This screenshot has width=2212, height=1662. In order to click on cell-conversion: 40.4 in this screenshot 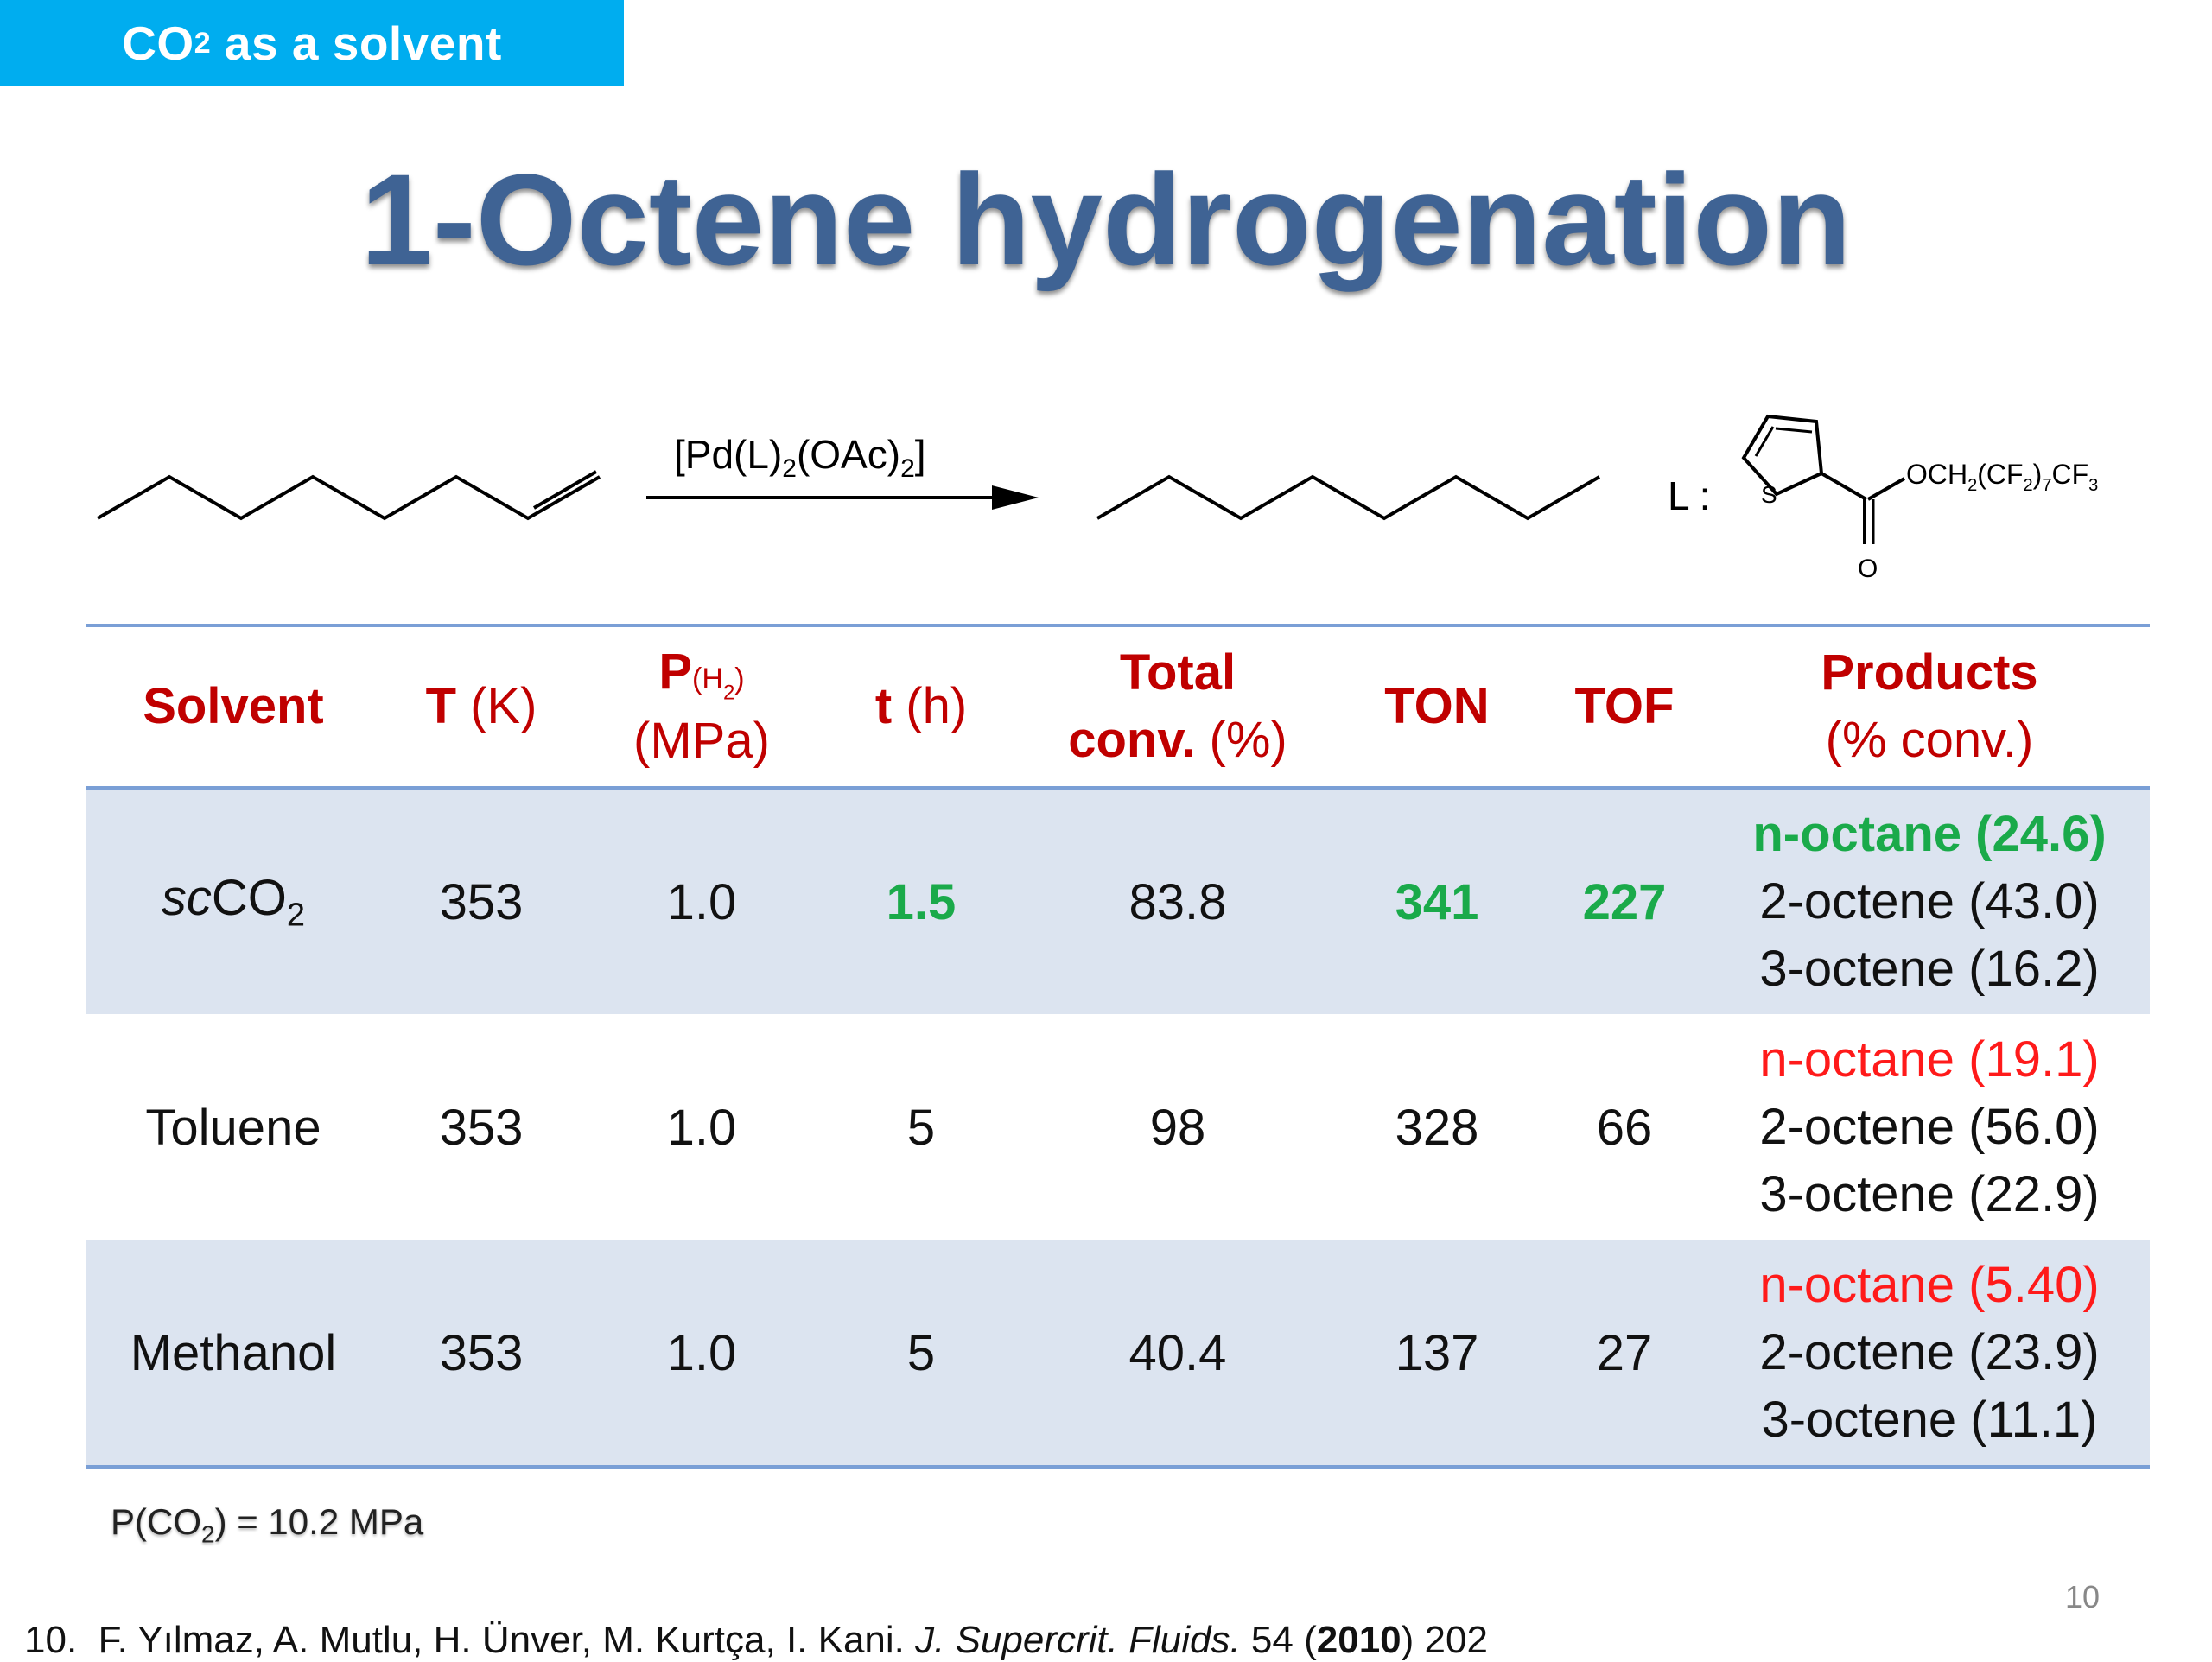, I will do `click(1177, 1354)`.